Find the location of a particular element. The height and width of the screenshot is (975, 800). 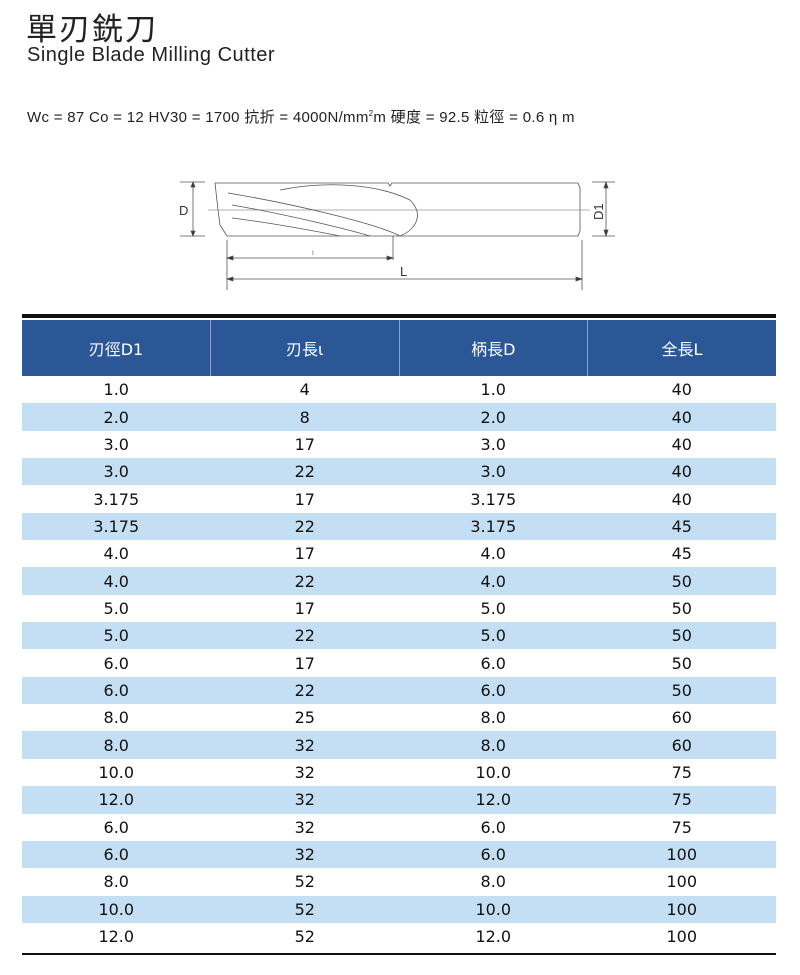

column-header: 全長L is located at coordinates (681, 348).